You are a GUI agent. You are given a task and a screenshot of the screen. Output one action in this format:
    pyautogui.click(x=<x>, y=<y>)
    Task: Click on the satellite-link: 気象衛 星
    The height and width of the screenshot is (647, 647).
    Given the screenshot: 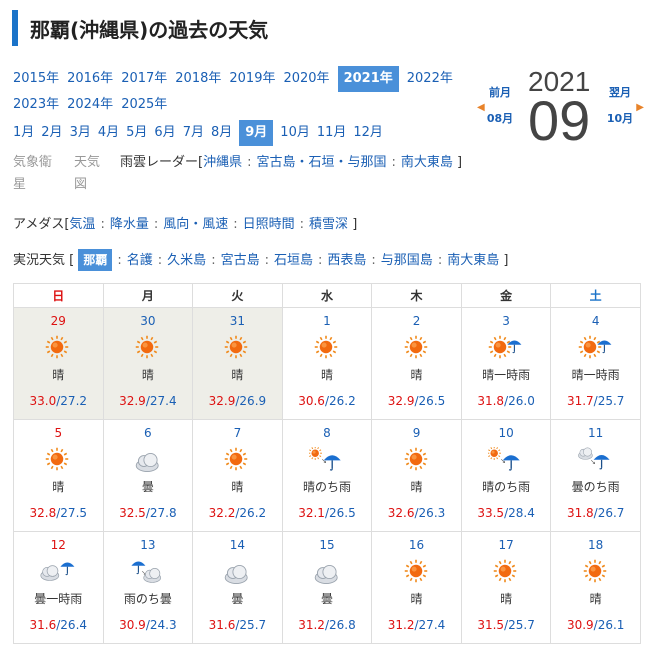 What is the action you would take?
    pyautogui.click(x=48, y=174)
    